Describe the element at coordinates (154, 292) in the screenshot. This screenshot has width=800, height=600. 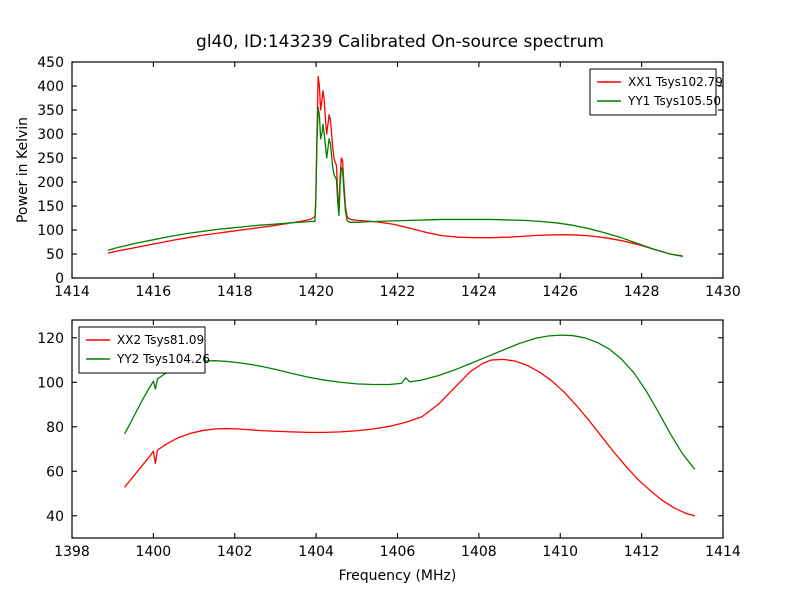
I see `x-tick-label: 1416` at that location.